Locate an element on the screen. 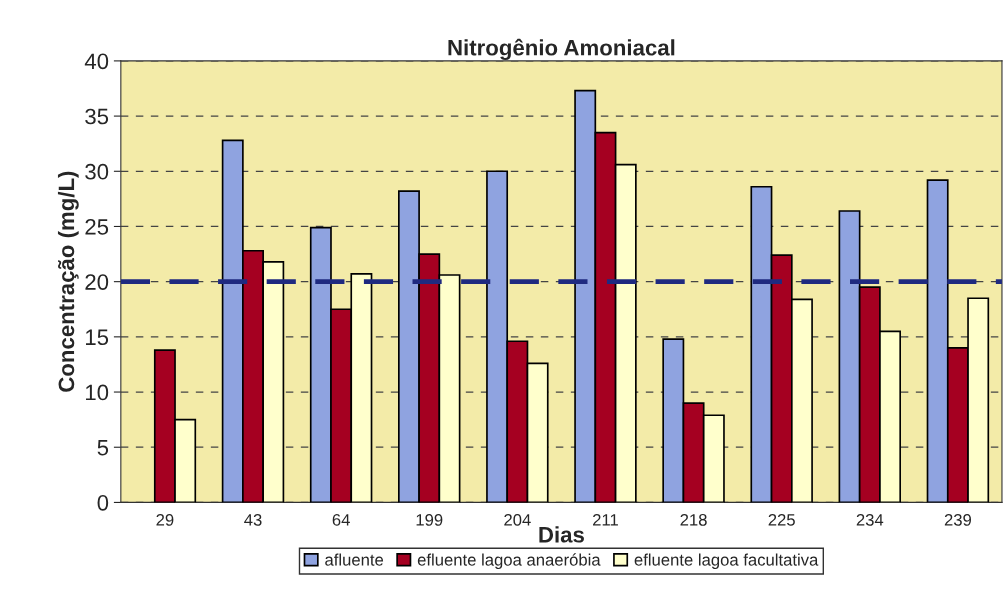 This screenshot has height=609, width=1007. x-axis-title: Dias is located at coordinates (561, 534).